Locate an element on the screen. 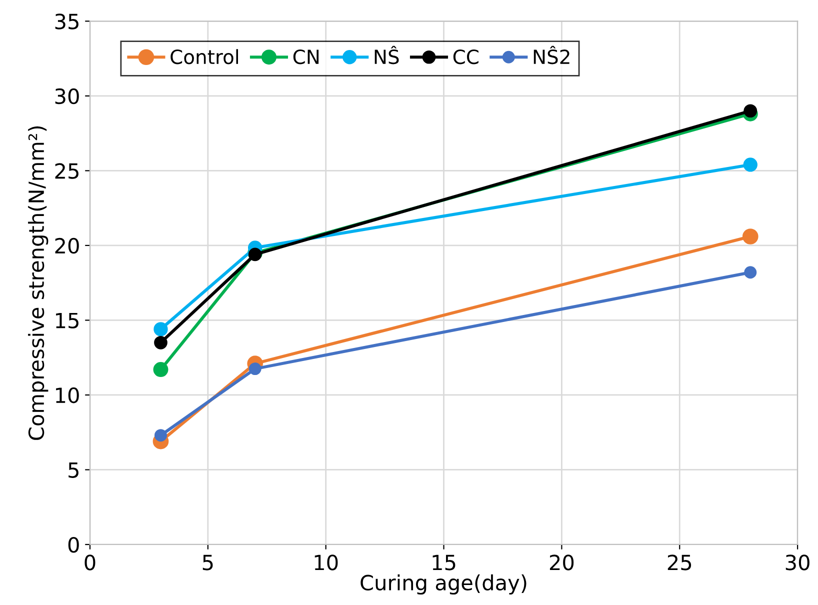 The width and height of the screenshot is (818, 605). y-tick-label: 35 is located at coordinates (66, 22).